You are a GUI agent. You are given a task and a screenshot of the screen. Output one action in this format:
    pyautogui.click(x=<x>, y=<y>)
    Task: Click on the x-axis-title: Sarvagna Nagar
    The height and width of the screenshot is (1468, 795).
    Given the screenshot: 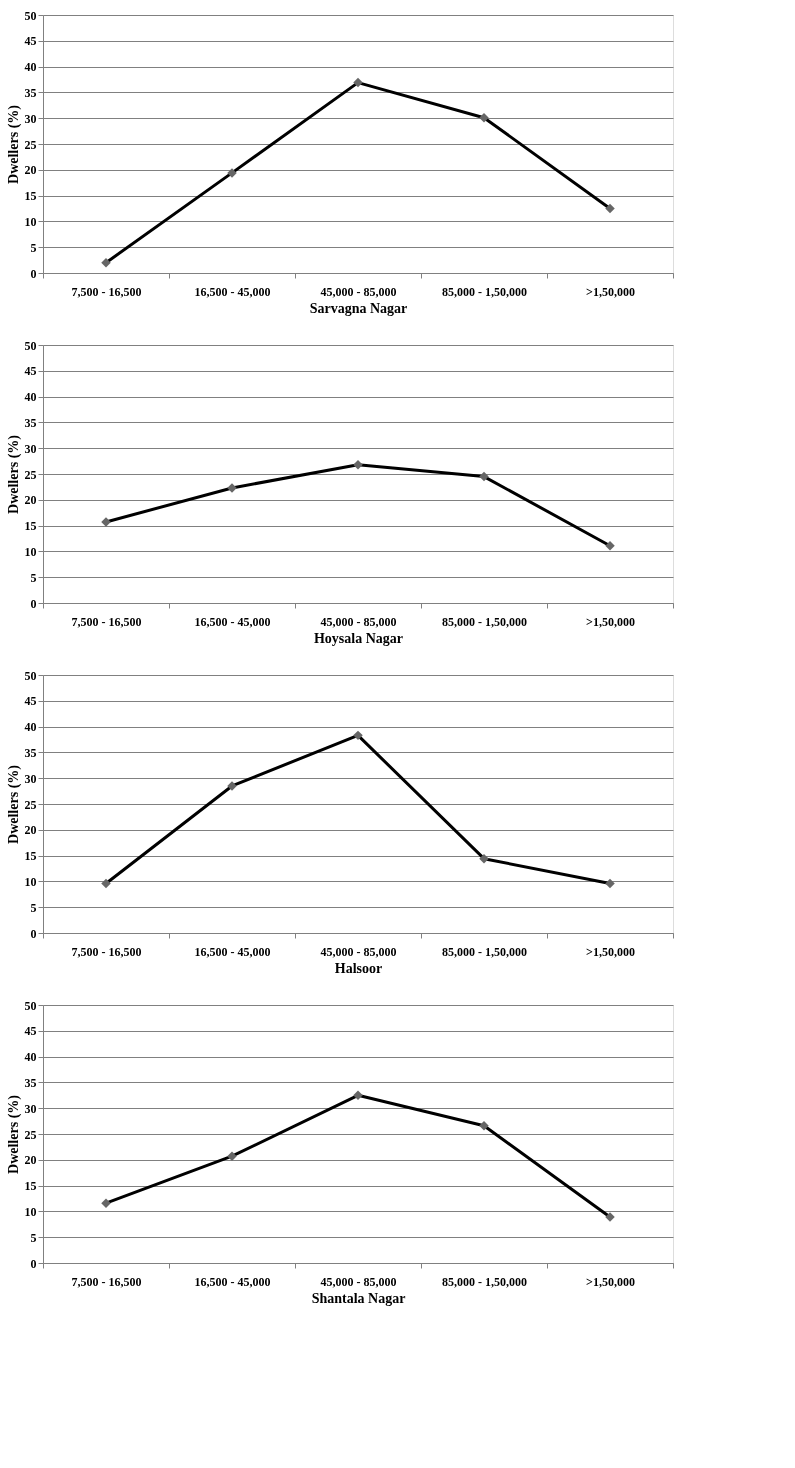 What is the action you would take?
    pyautogui.click(x=358, y=308)
    